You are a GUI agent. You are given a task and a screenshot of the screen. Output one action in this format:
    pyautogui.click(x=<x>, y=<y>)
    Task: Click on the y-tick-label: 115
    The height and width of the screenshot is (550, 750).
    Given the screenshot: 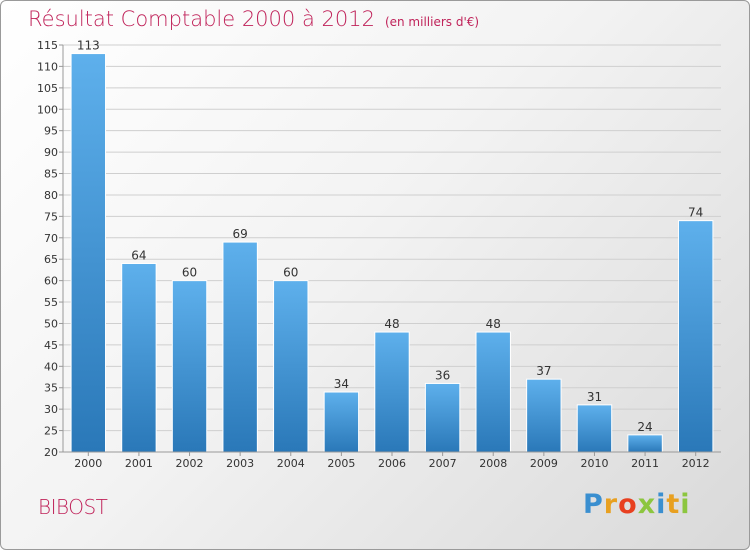 What is the action you would take?
    pyautogui.click(x=47, y=45)
    